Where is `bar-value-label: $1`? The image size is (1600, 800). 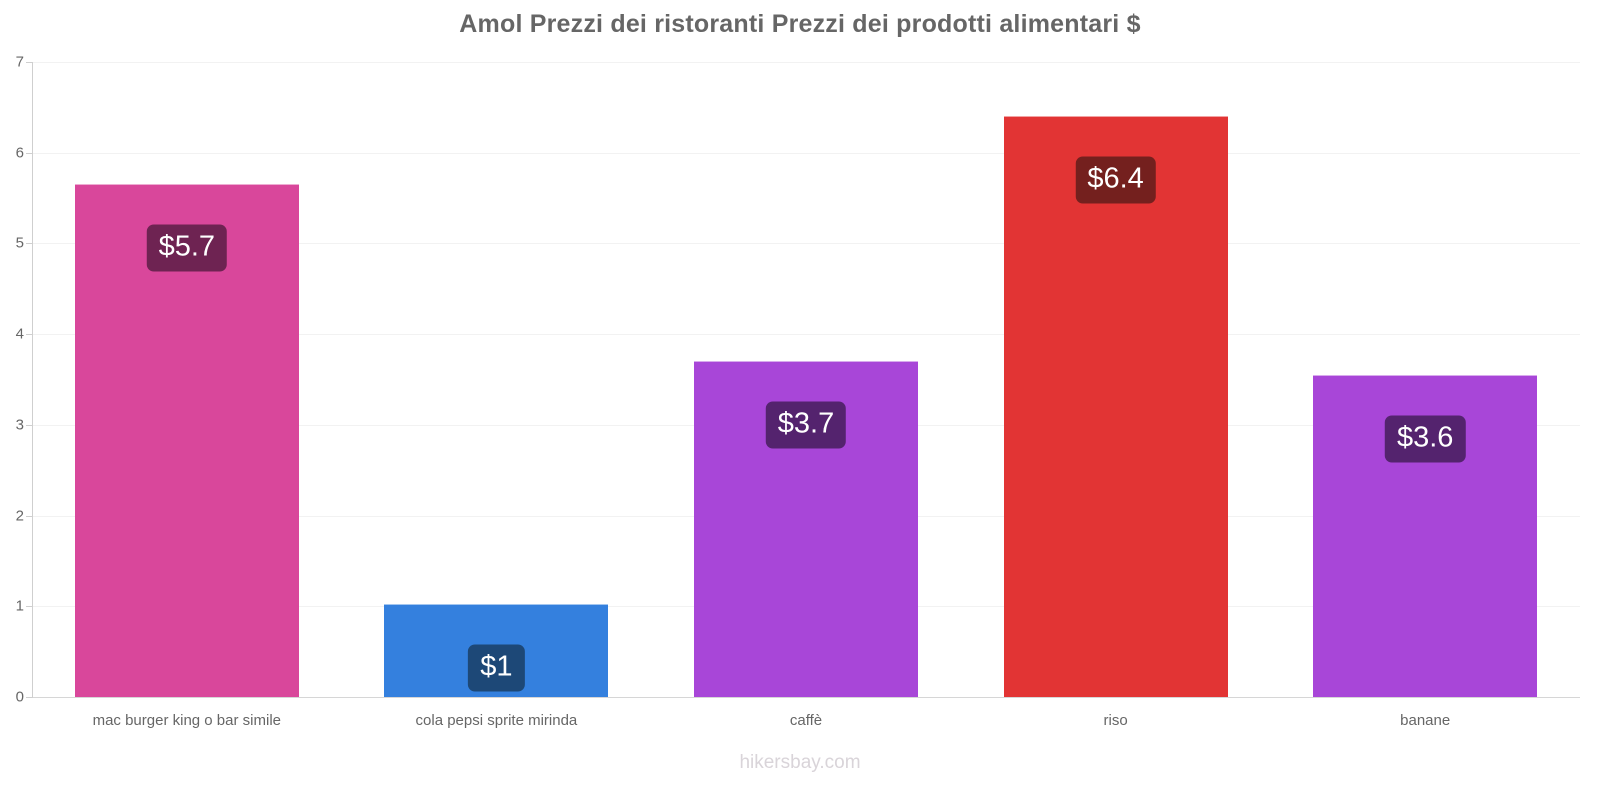 bar-value-label: $1 is located at coordinates (496, 668).